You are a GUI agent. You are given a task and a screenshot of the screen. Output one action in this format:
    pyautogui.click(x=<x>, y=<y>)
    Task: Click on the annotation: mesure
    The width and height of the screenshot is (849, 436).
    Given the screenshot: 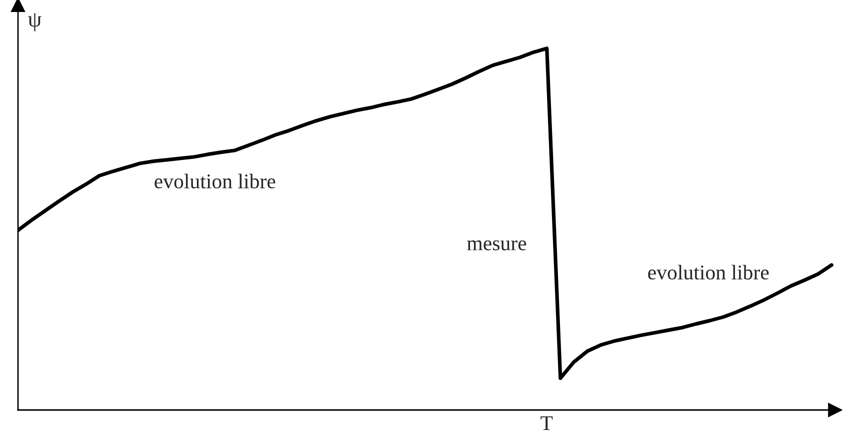 What is the action you would take?
    pyautogui.click(x=496, y=245)
    